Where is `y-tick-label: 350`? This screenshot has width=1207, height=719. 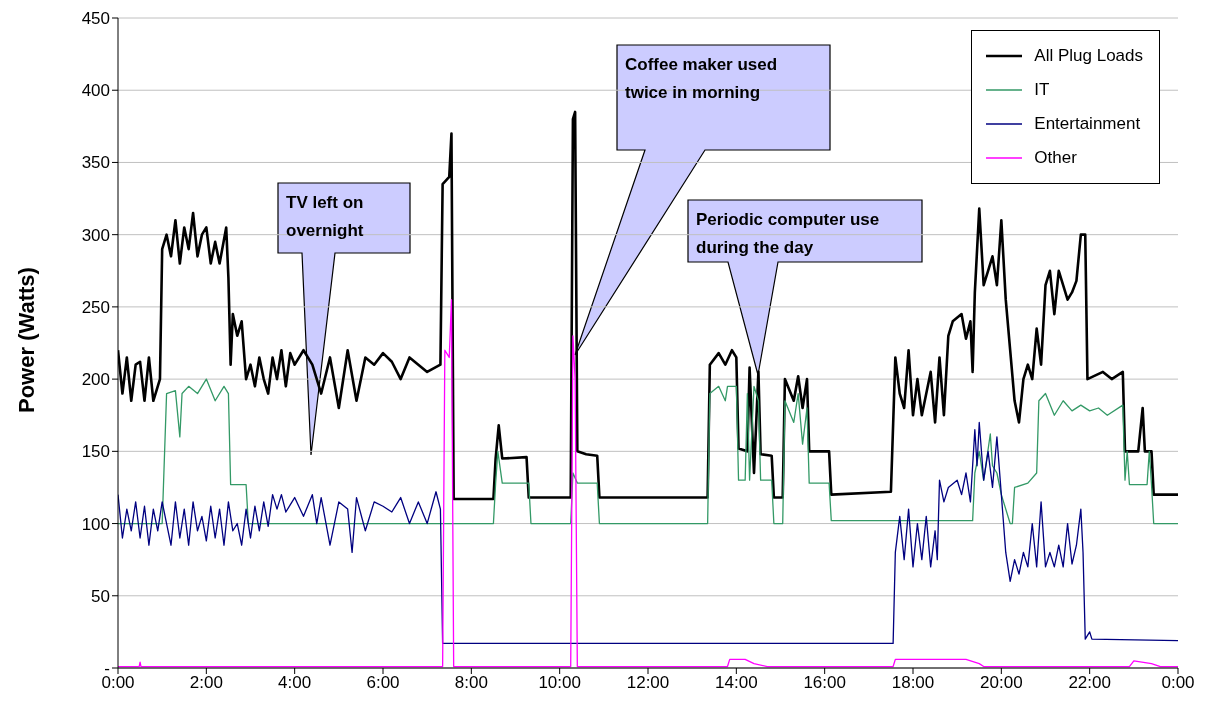 y-tick-label: 350 is located at coordinates (95, 163).